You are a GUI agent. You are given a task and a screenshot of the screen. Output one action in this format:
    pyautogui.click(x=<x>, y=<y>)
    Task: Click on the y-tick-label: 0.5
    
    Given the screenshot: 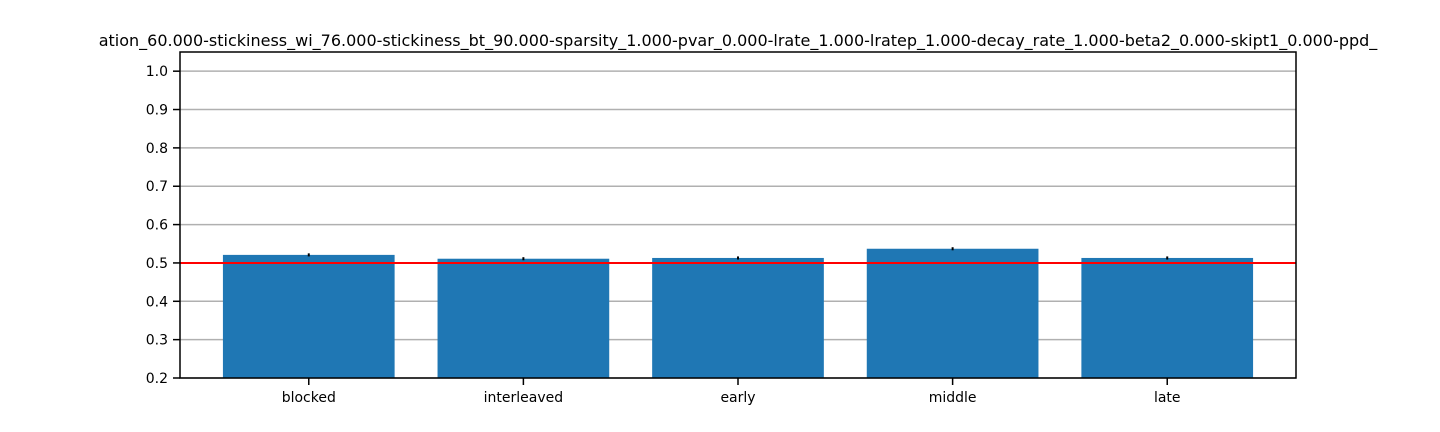 What is the action you would take?
    pyautogui.click(x=157, y=264)
    